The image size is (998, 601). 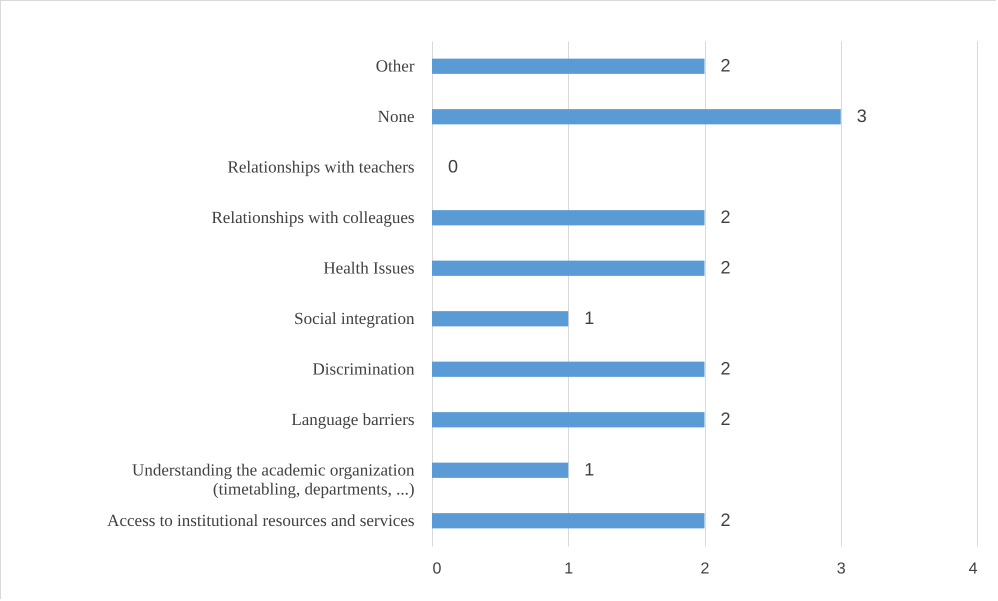 What do you see at coordinates (705, 569) in the screenshot?
I see `x-tick-label: 2` at bounding box center [705, 569].